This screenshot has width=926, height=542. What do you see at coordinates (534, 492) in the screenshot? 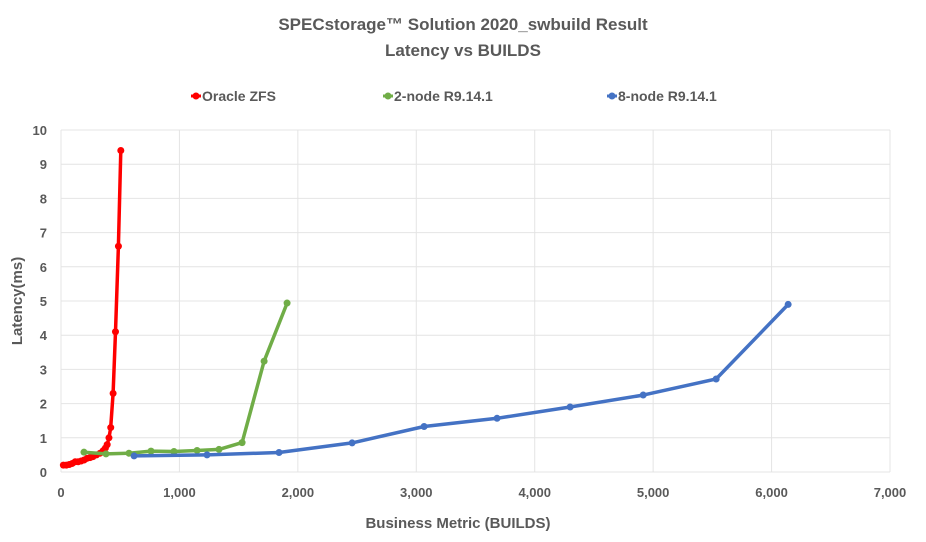
I see `x-tick-label: 4,000` at bounding box center [534, 492].